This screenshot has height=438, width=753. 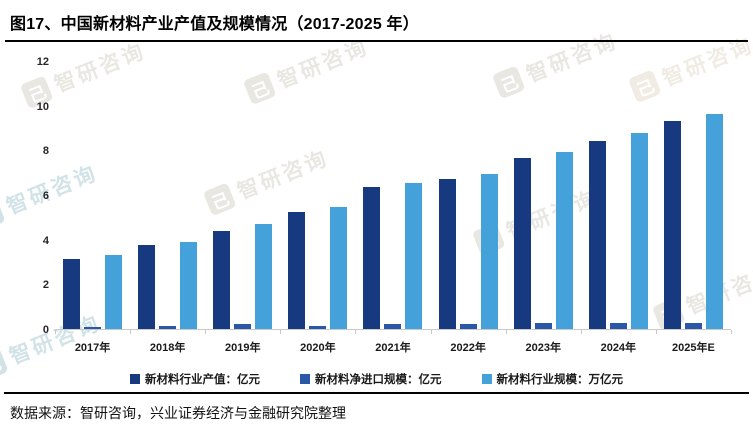 I want to click on x-axis-line, so click(x=393, y=329).